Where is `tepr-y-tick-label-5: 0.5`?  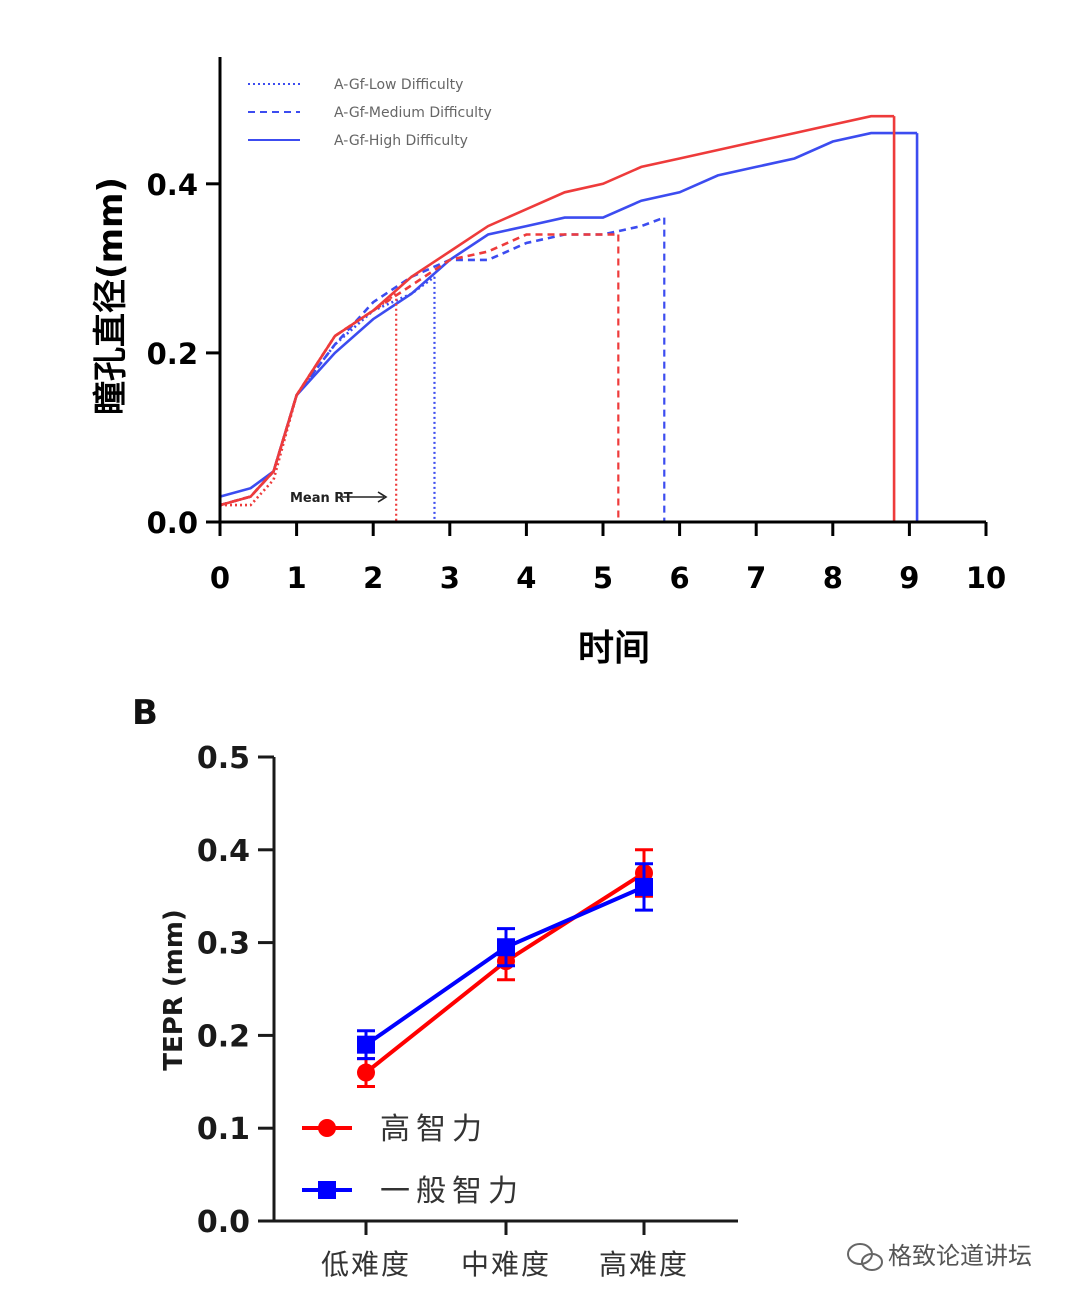 tepr-y-tick-label-5: 0.5 is located at coordinates (223, 758).